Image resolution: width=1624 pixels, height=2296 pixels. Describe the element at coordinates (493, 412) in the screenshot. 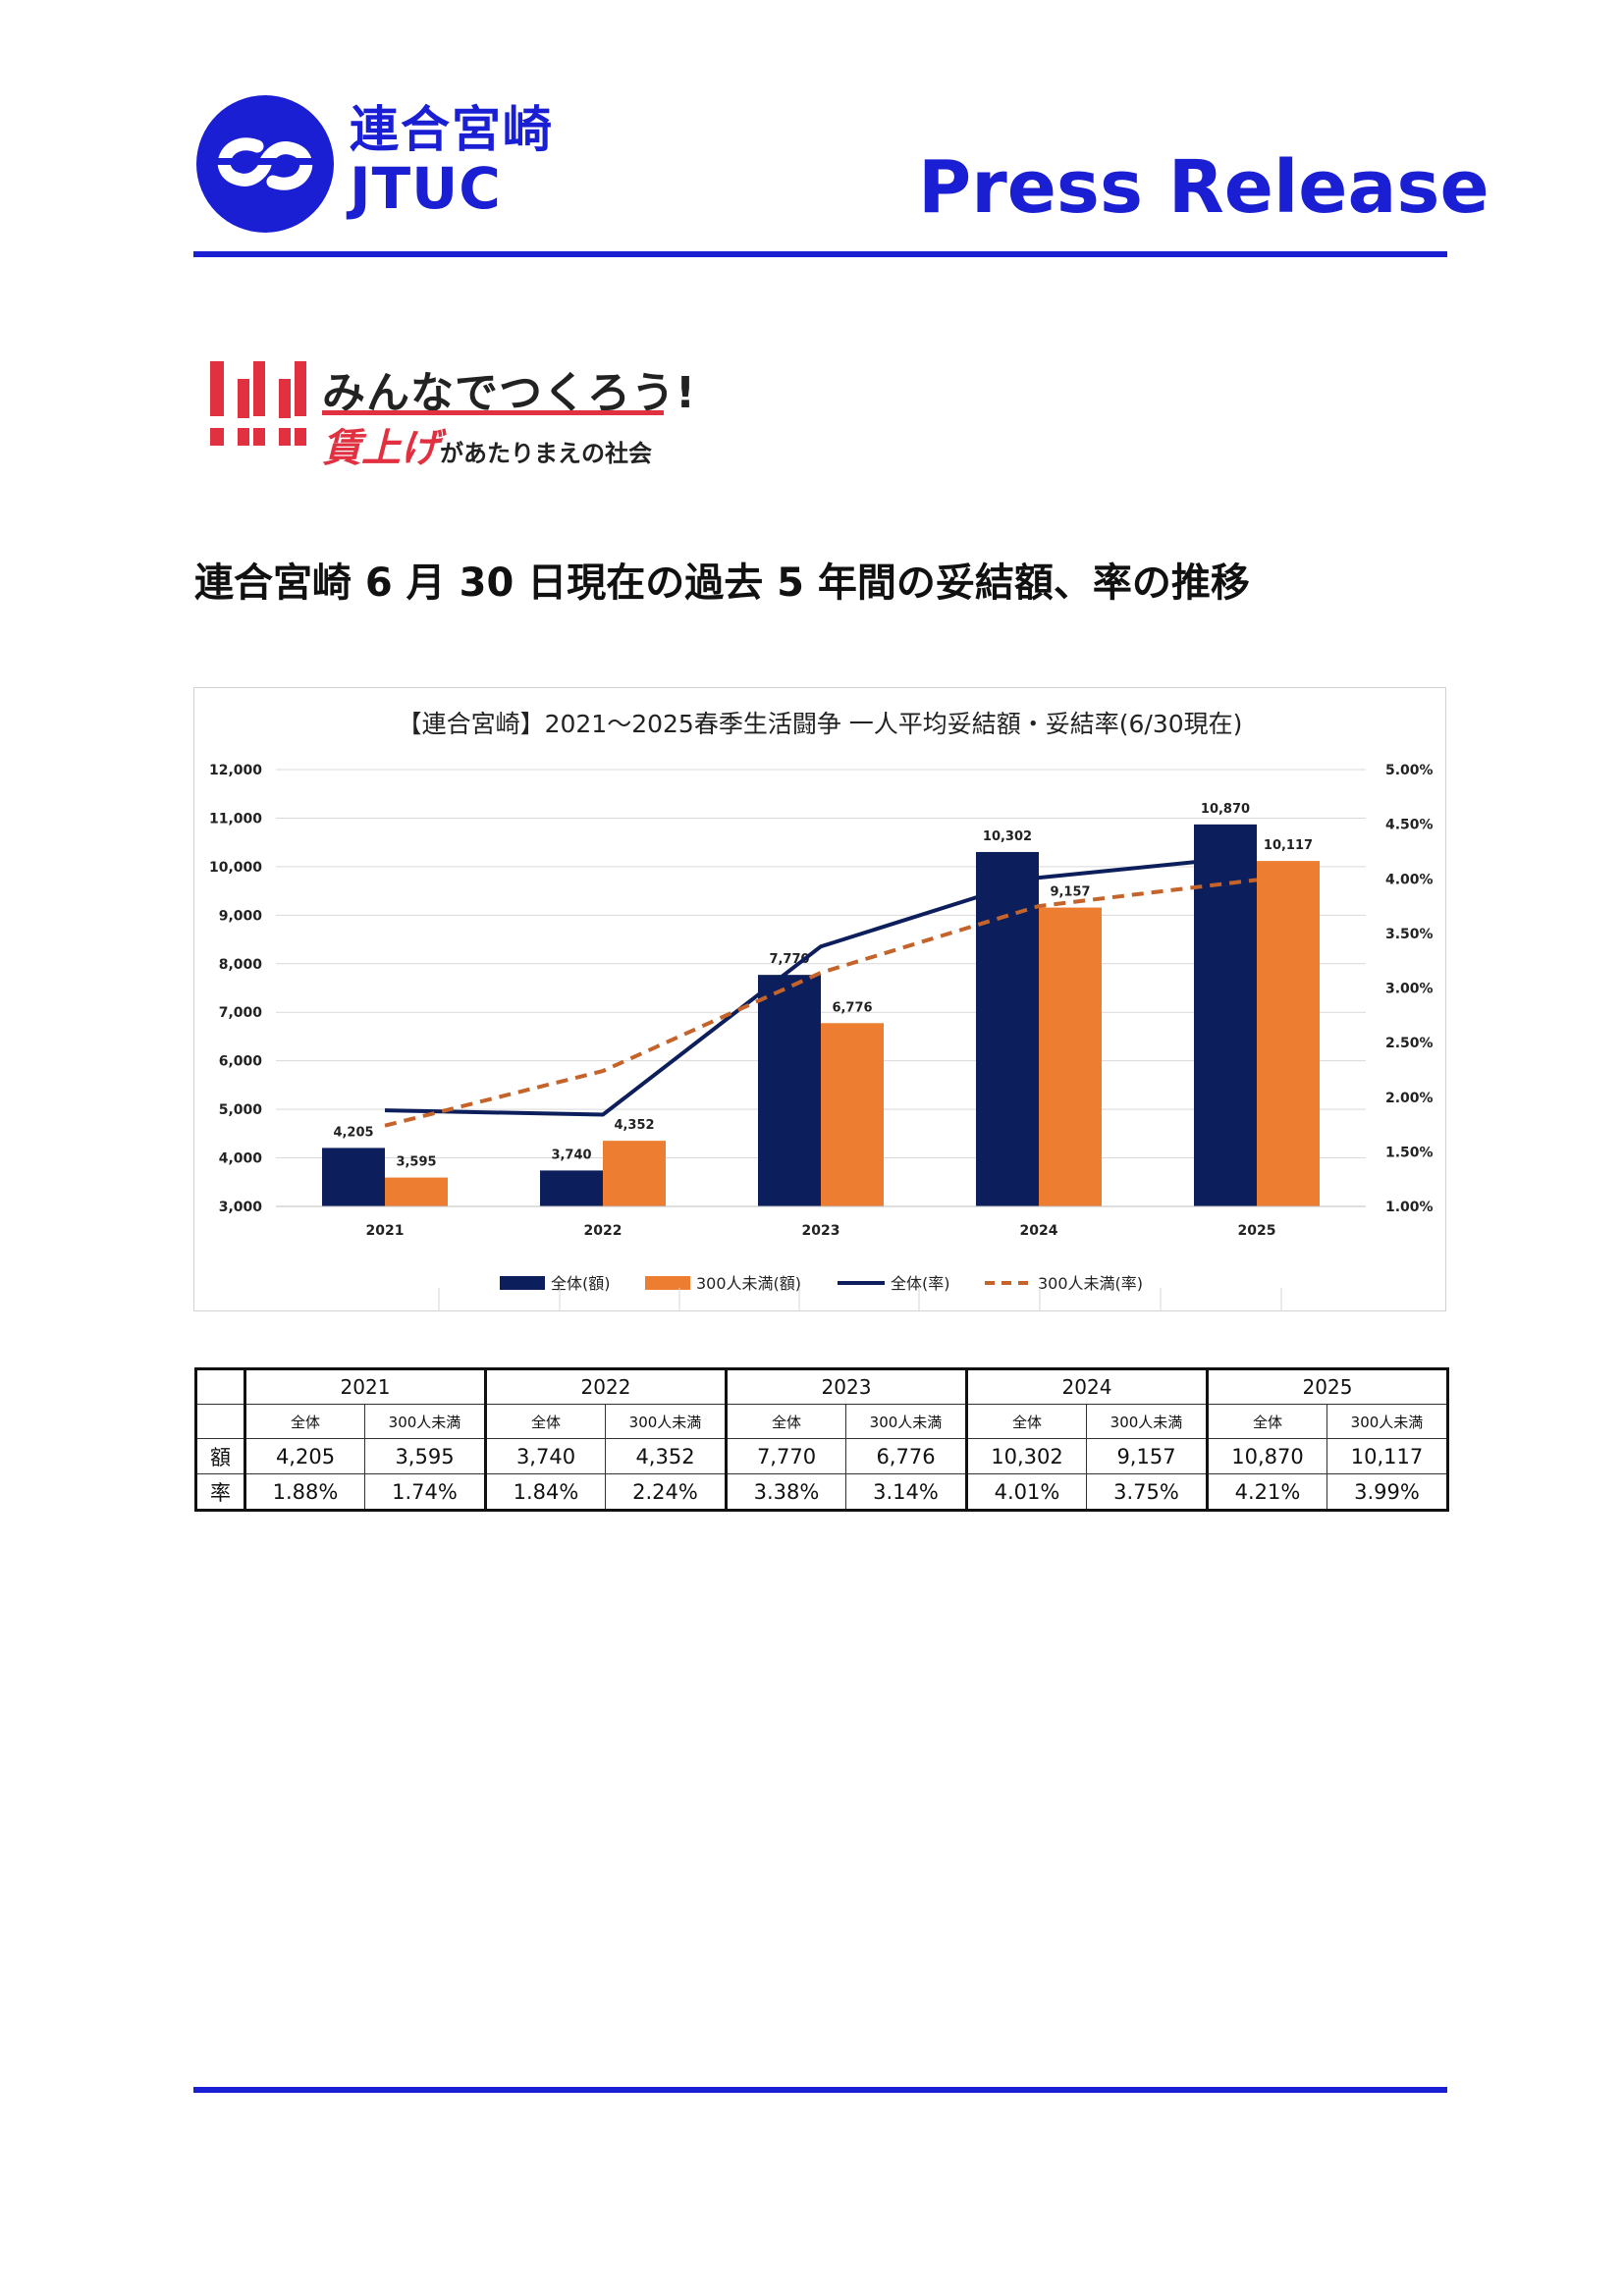

I see `campaign-underline` at that location.